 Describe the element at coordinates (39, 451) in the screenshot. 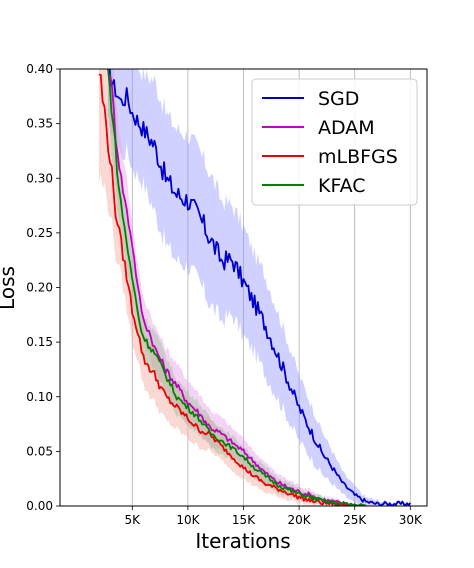

I see `y-tick-label-1: 0.05` at that location.